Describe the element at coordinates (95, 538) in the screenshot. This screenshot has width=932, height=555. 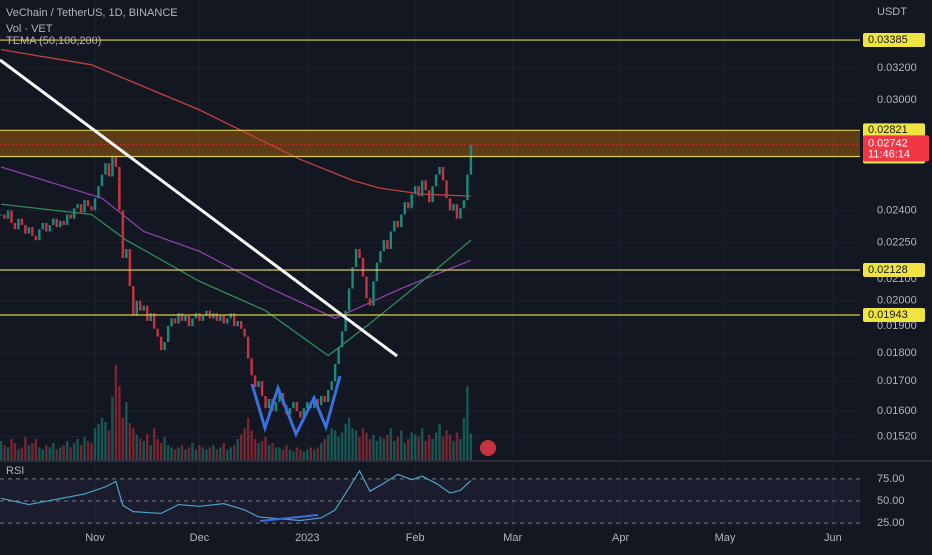
I see `x-tick-label: Nov` at that location.